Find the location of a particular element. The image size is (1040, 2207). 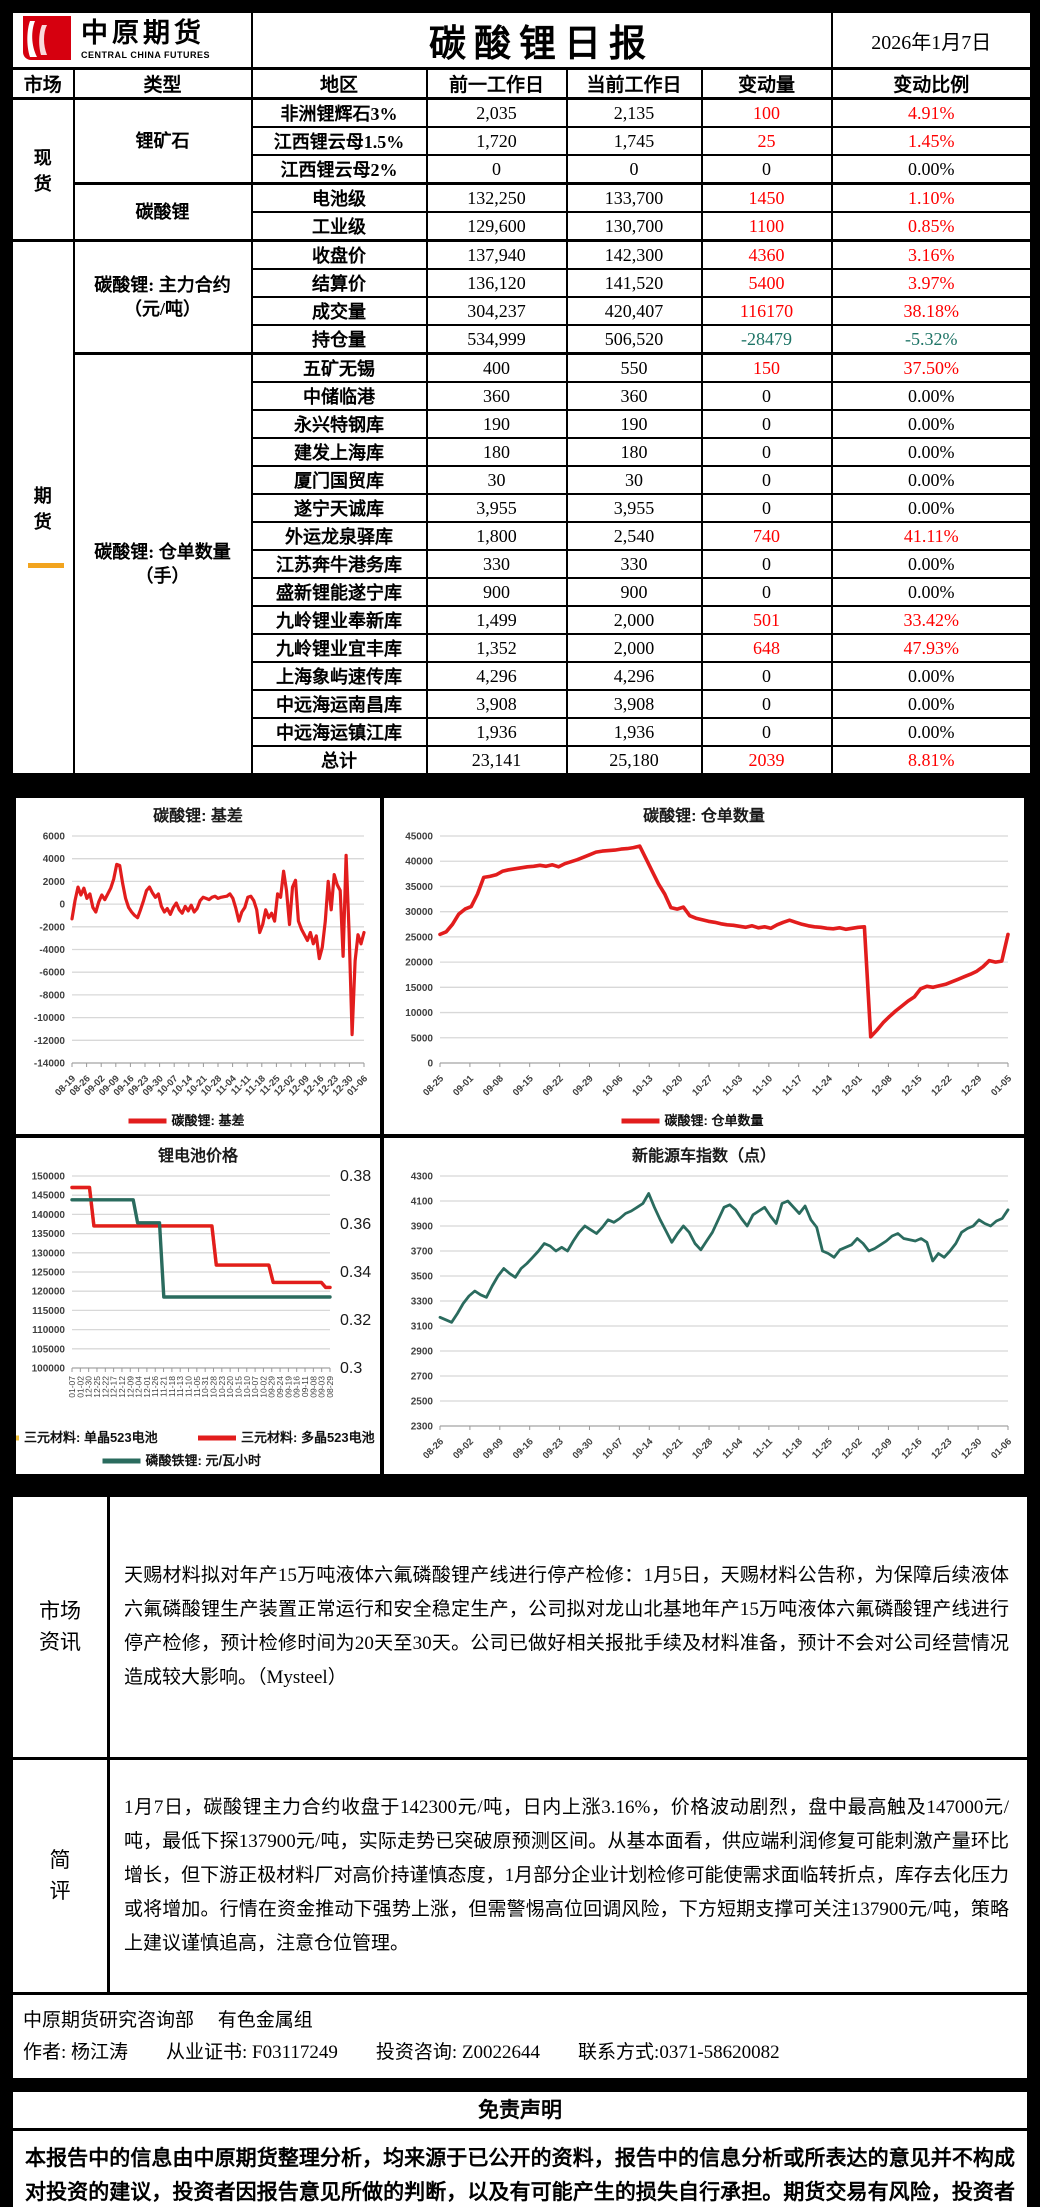

svg-text: 105000 is located at coordinates (49, 1349).